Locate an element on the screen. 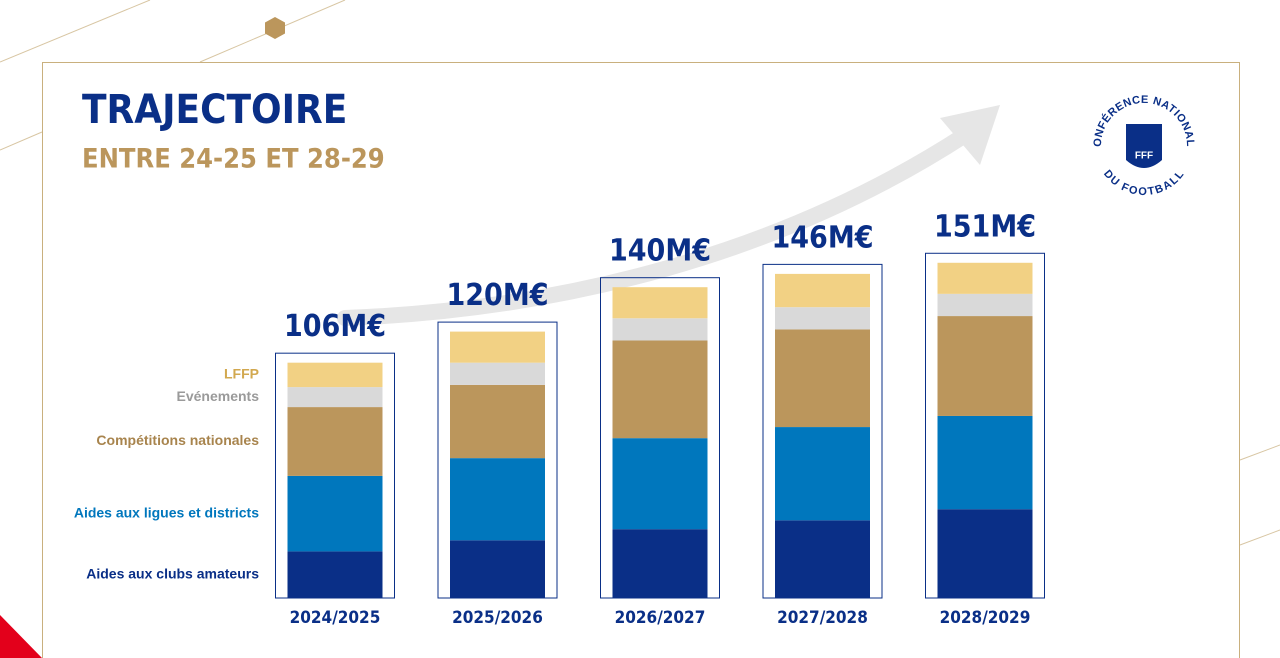 The width and height of the screenshot is (1280, 658). legend-label: LFFP is located at coordinates (241, 374).